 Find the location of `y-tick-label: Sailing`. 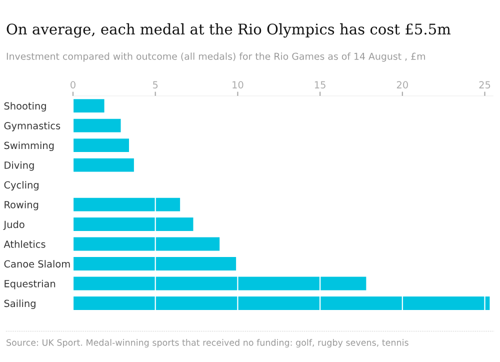

y-tick-label: Sailing is located at coordinates (20, 304).